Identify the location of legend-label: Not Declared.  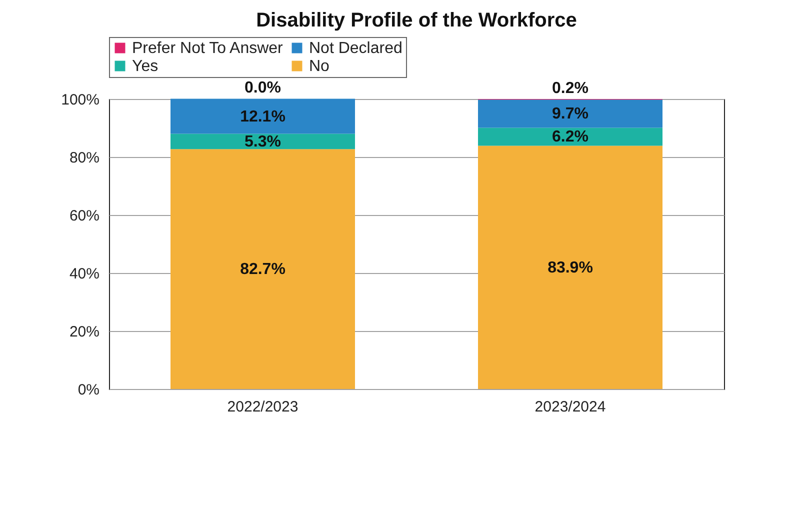
(355, 48).